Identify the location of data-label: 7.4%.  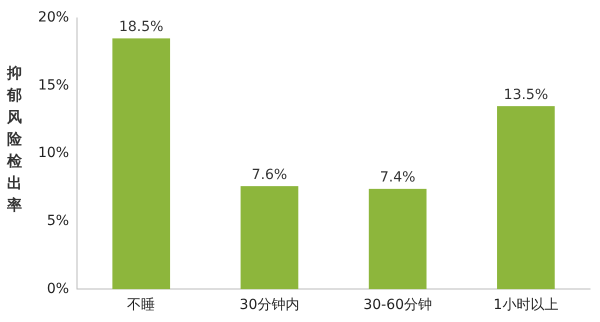
(398, 177).